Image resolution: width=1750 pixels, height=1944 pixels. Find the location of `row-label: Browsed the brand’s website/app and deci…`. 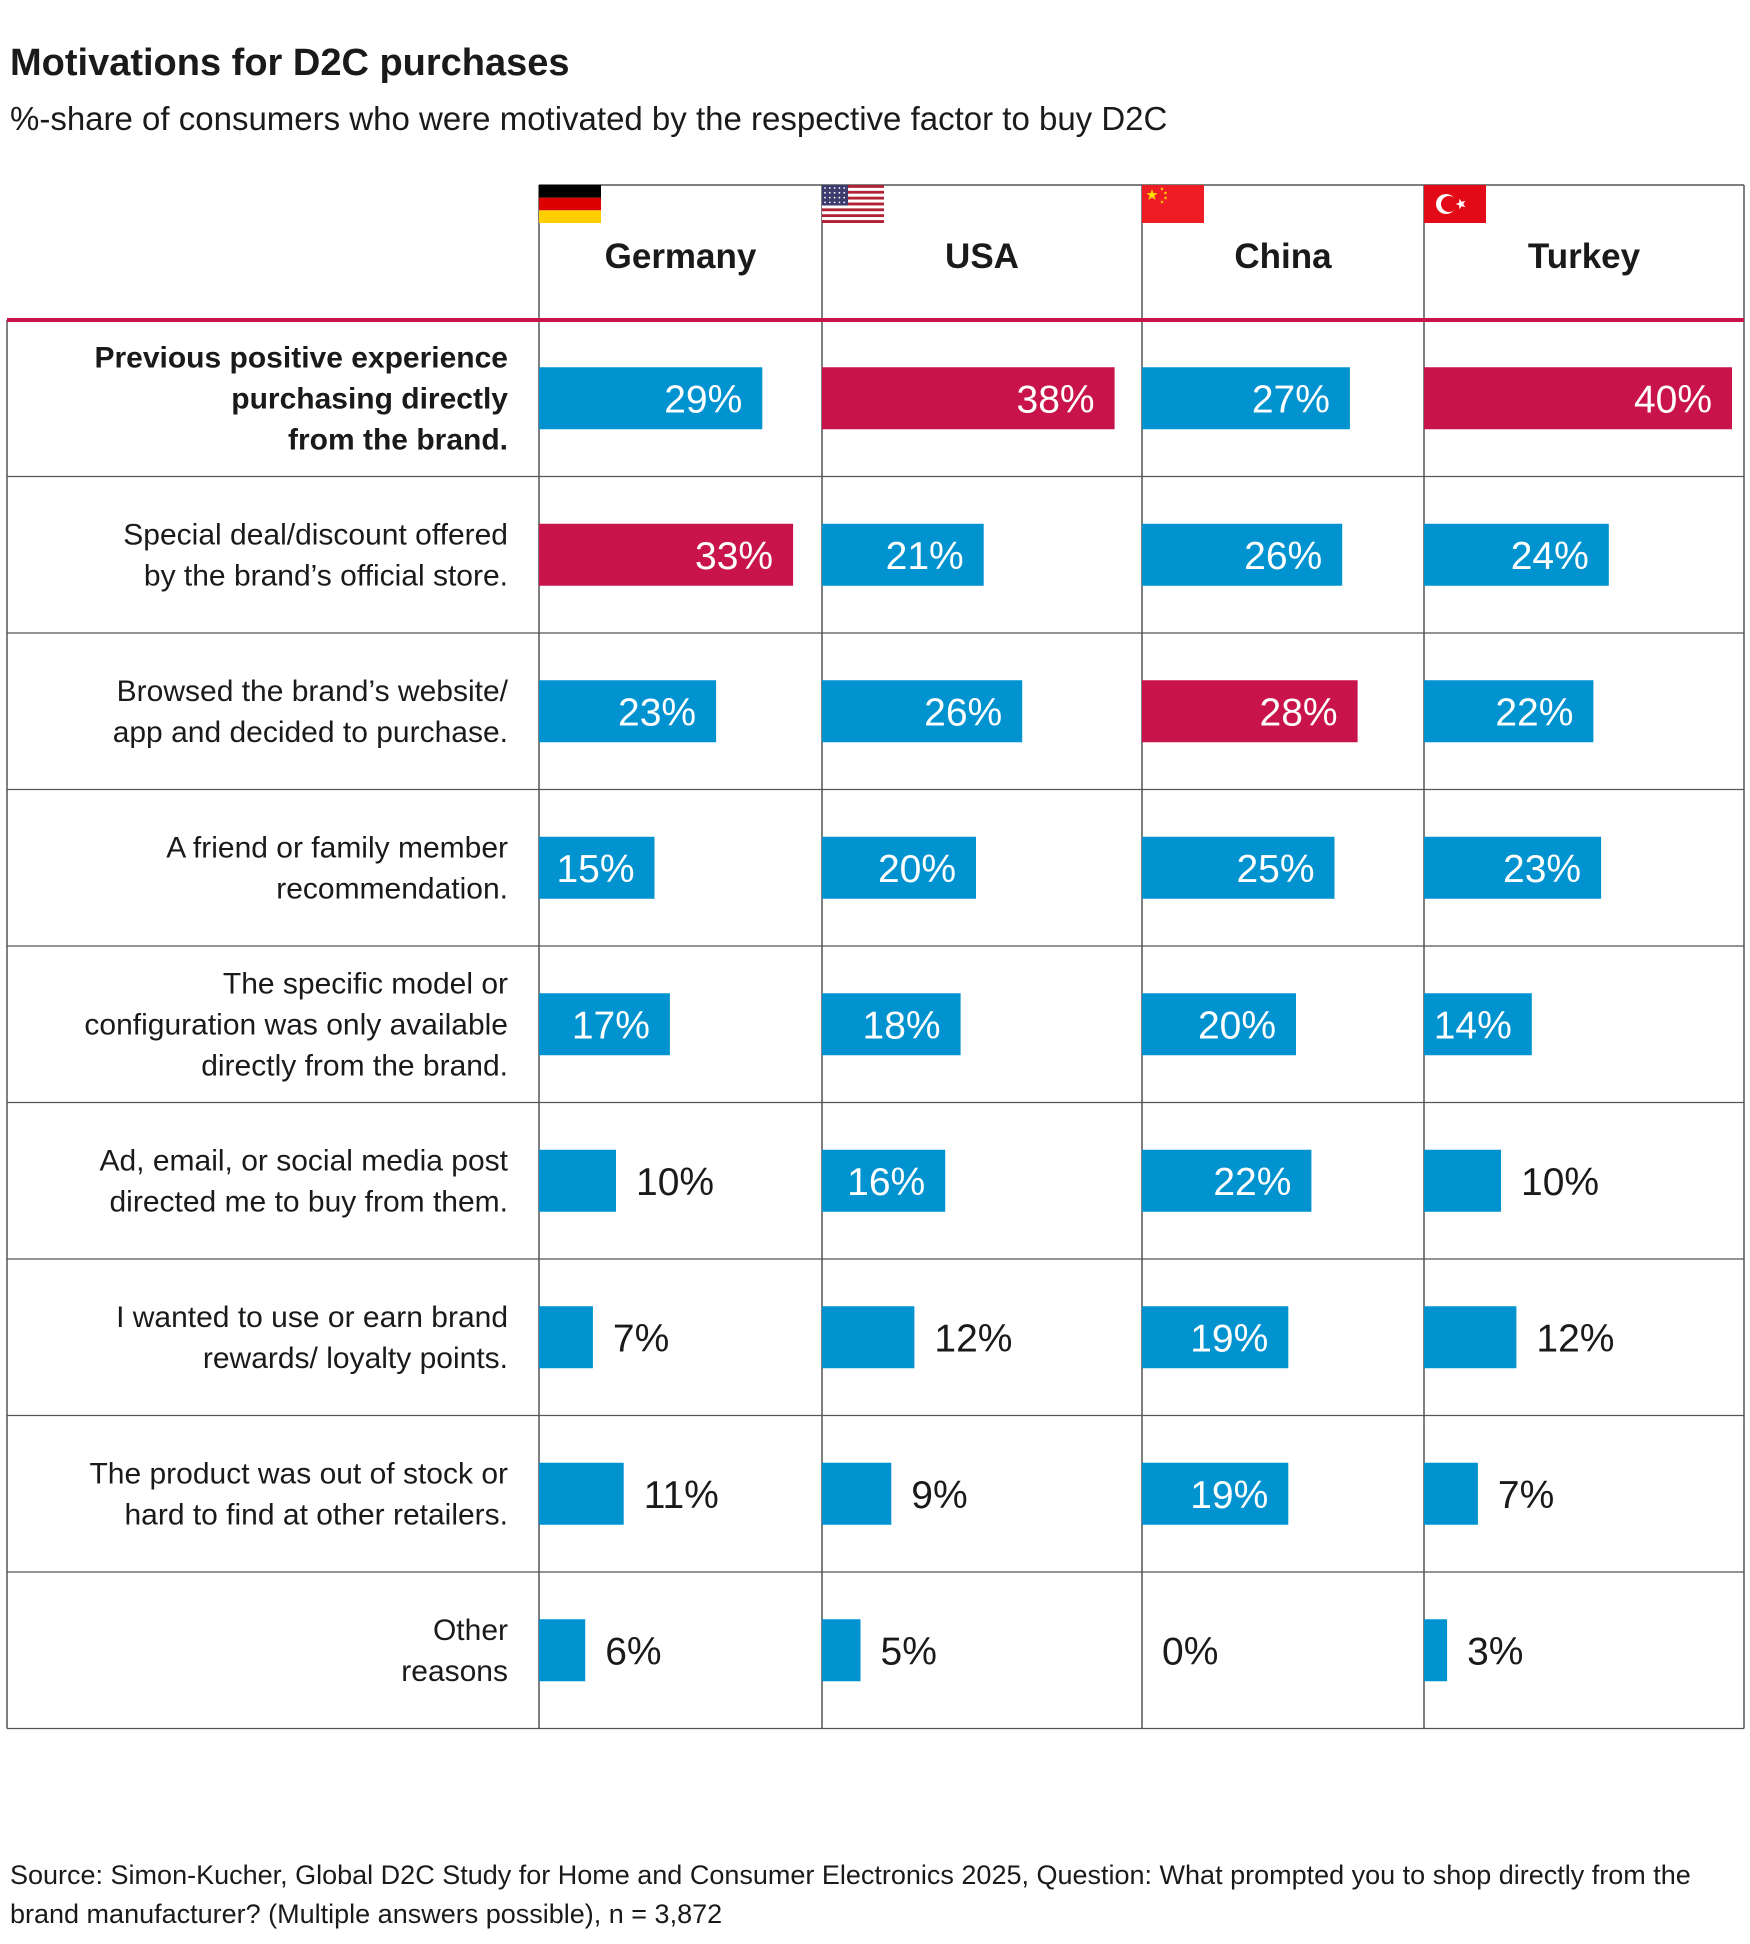

row-label: Browsed the brand’s website/app and deci… is located at coordinates (311, 712).